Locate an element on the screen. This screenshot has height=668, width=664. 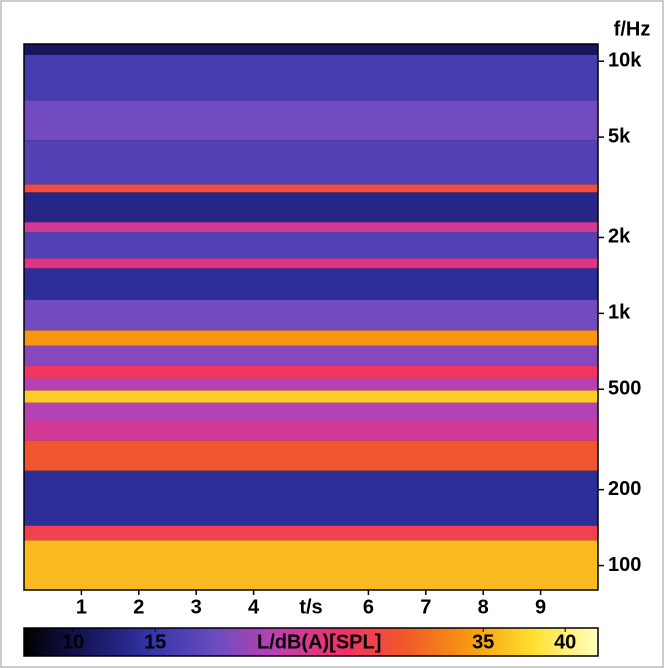
colorbar-tick-label: 35 is located at coordinates (483, 642).